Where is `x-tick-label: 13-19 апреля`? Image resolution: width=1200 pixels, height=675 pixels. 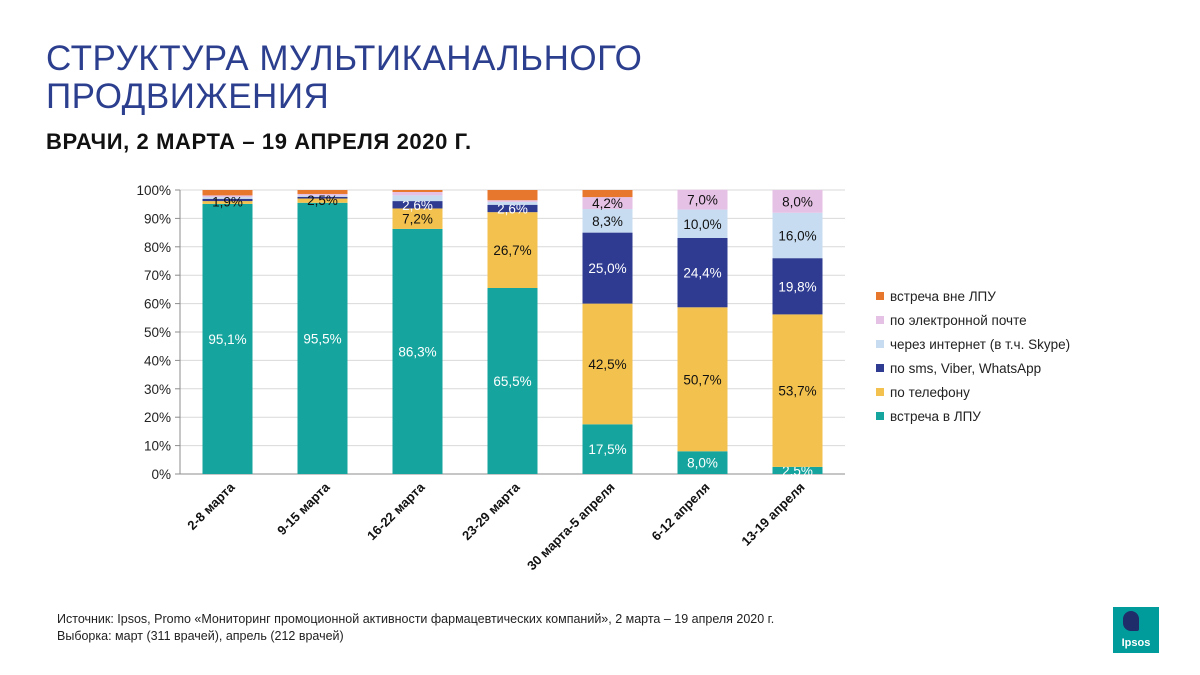 x-tick-label: 13-19 апреля is located at coordinates (772, 514).